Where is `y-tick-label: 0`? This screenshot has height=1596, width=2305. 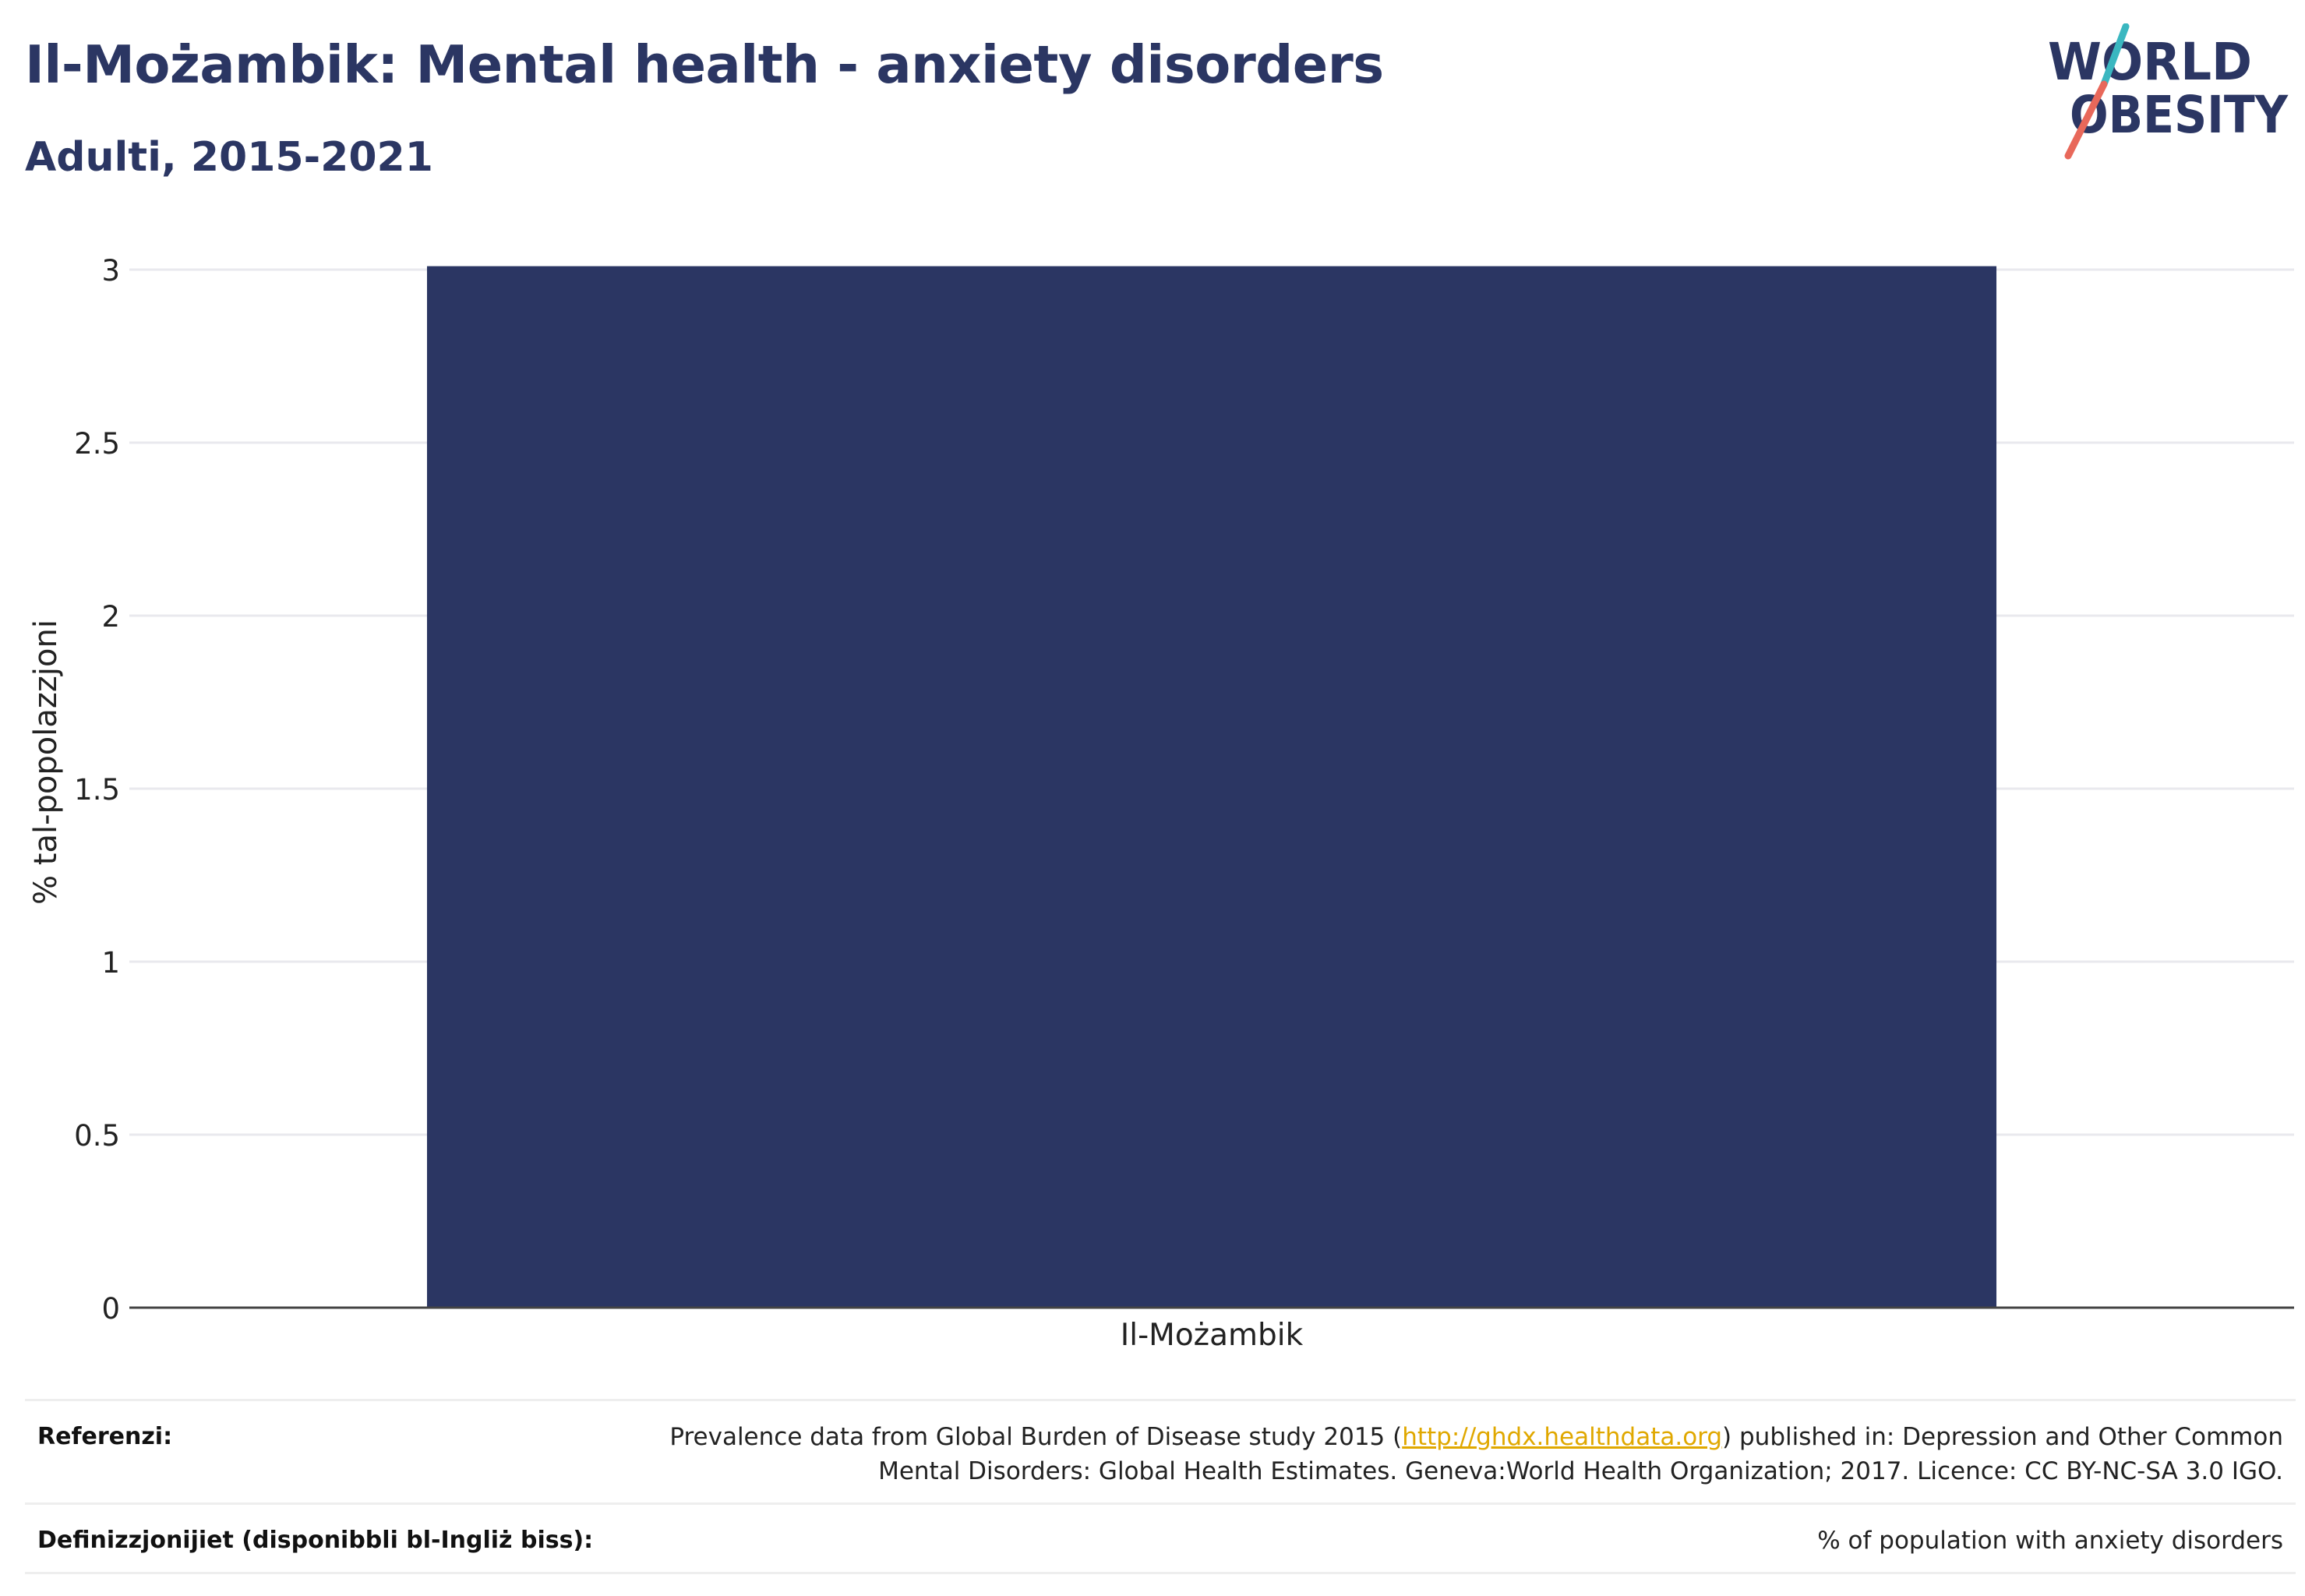
y-tick-label: 0 is located at coordinates (110, 1309).